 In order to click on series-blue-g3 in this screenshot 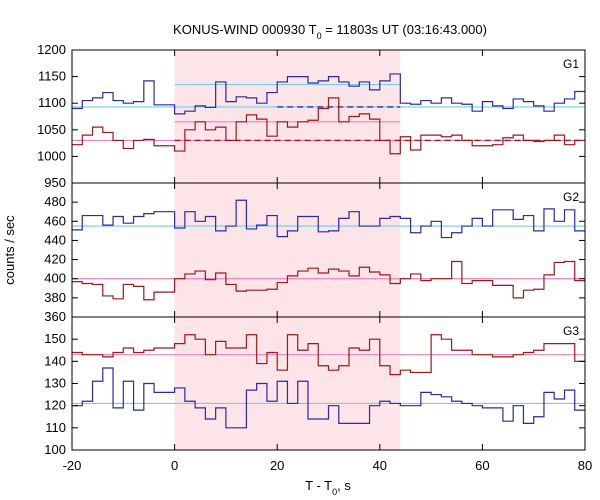, I will do `click(328, 398)`.